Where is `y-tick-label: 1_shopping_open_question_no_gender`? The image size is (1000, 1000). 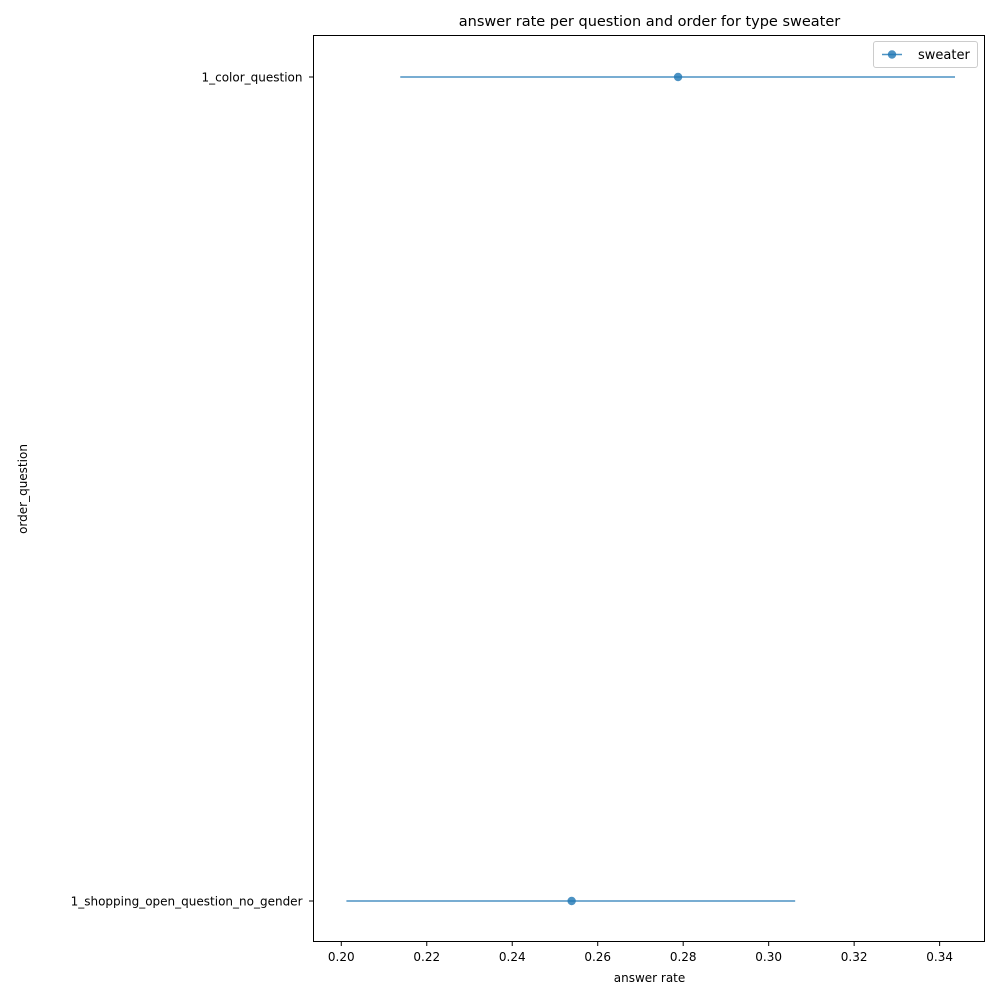
y-tick-label: 1_shopping_open_question_no_gender is located at coordinates (187, 902).